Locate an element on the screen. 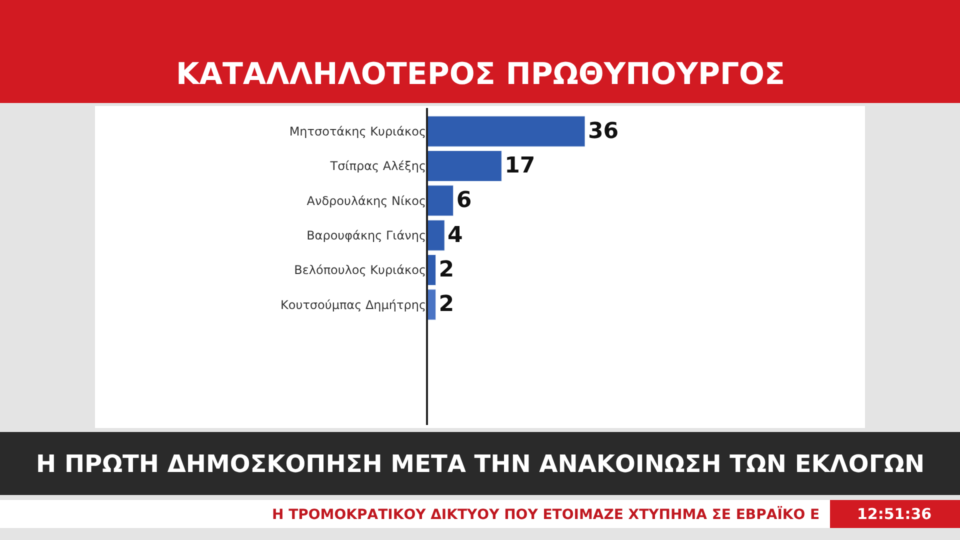 This screenshot has width=960, height=540. text: 12:51:36 is located at coordinates (894, 514).